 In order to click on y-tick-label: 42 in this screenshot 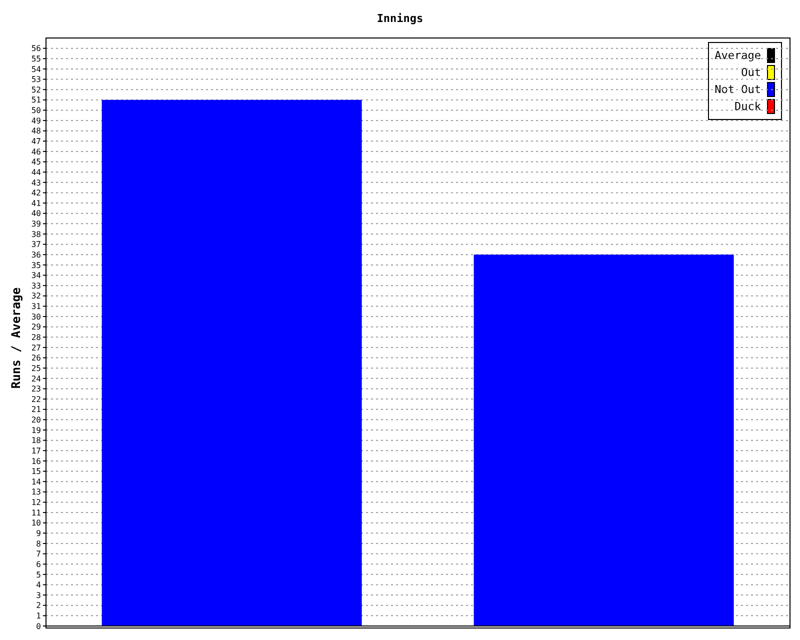, I will do `click(36, 193)`.